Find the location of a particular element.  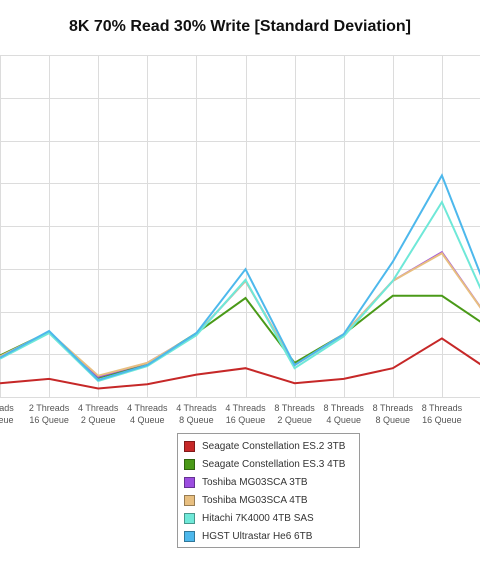

x-tick-label: 4 Threads 4 Queue is located at coordinates (147, 414).